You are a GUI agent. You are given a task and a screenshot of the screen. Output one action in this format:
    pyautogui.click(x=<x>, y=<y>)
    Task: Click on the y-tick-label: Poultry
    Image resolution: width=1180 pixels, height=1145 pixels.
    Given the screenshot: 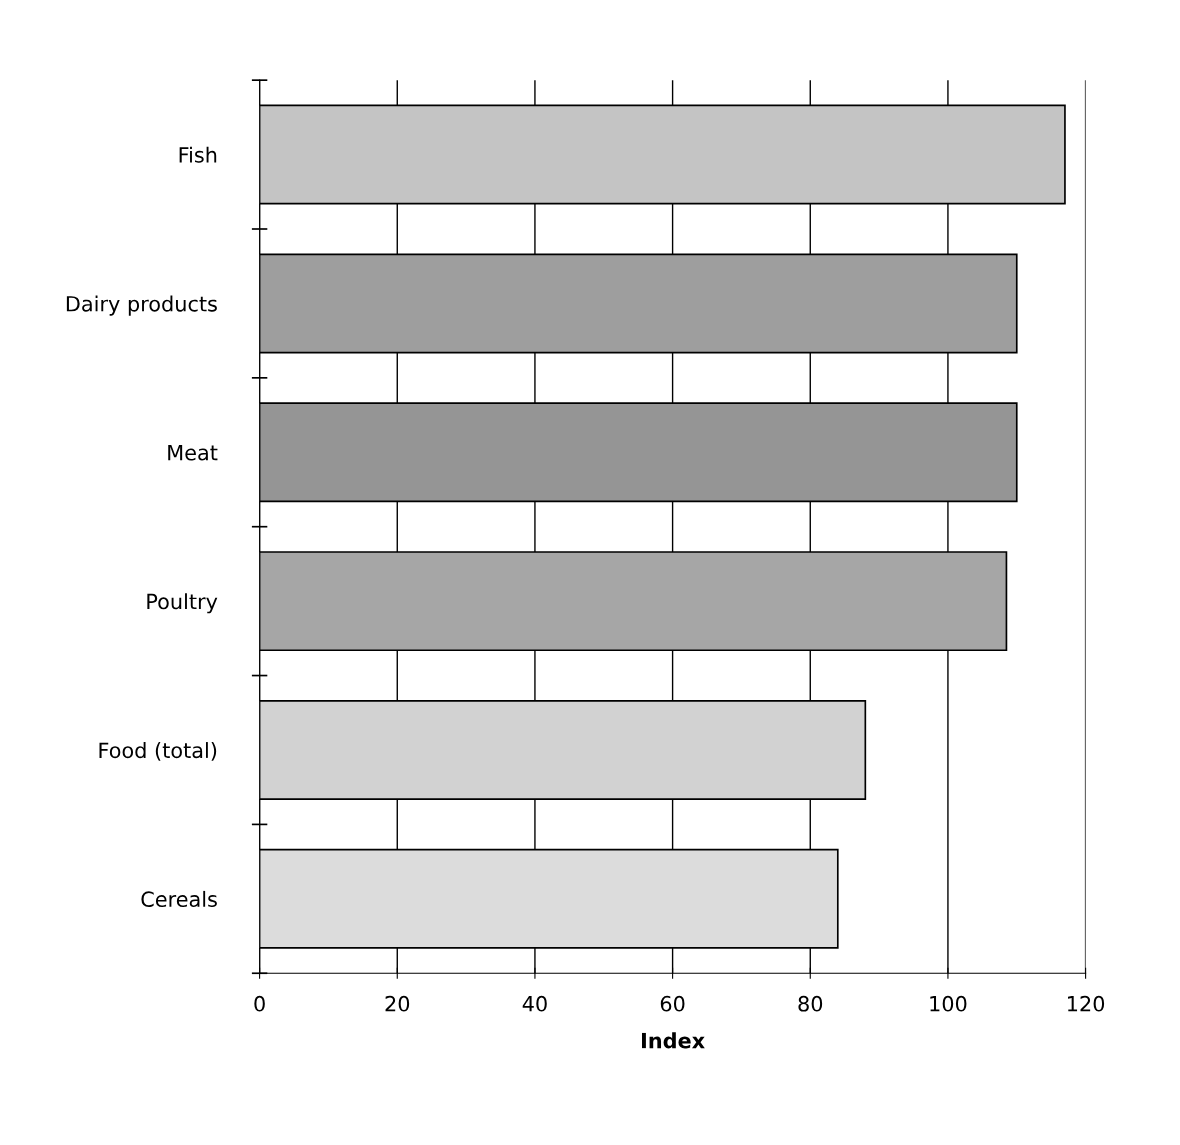 What is the action you would take?
    pyautogui.click(x=182, y=603)
    